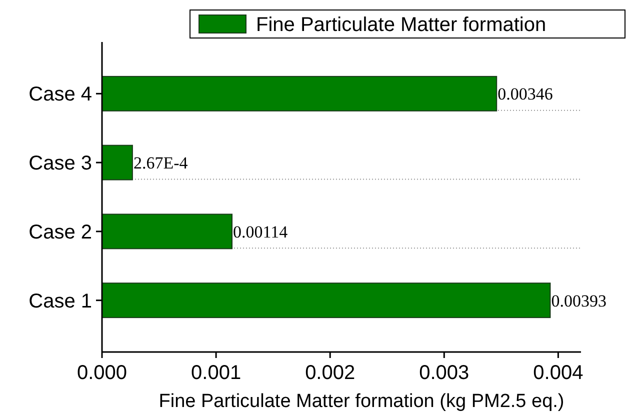 The width and height of the screenshot is (630, 415). Describe the element at coordinates (525, 94) in the screenshot. I see `data-label: 0.00346` at that location.